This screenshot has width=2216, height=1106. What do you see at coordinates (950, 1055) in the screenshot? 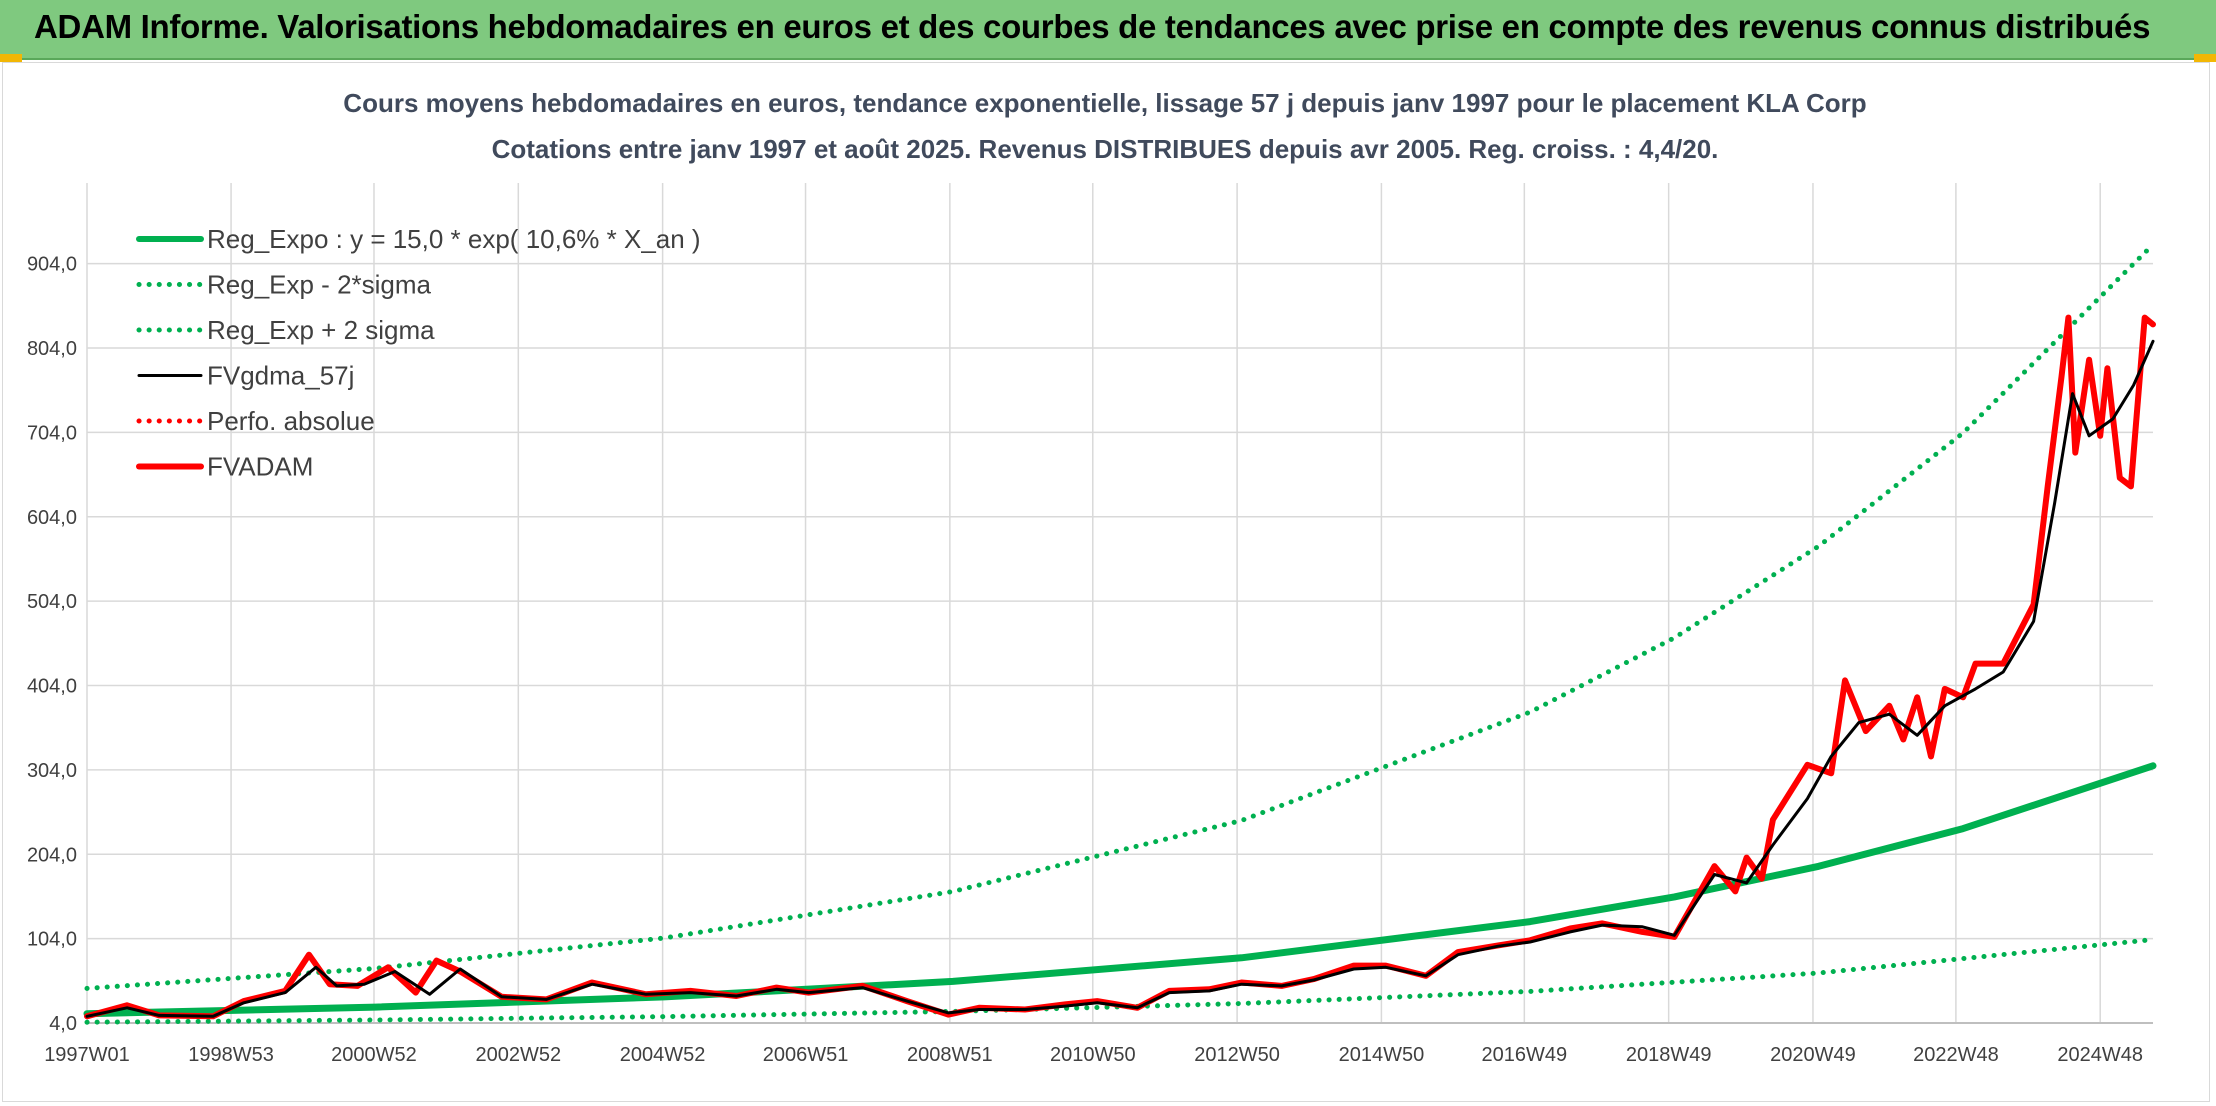
I see `x-tick-label: 2008W51` at bounding box center [950, 1055].